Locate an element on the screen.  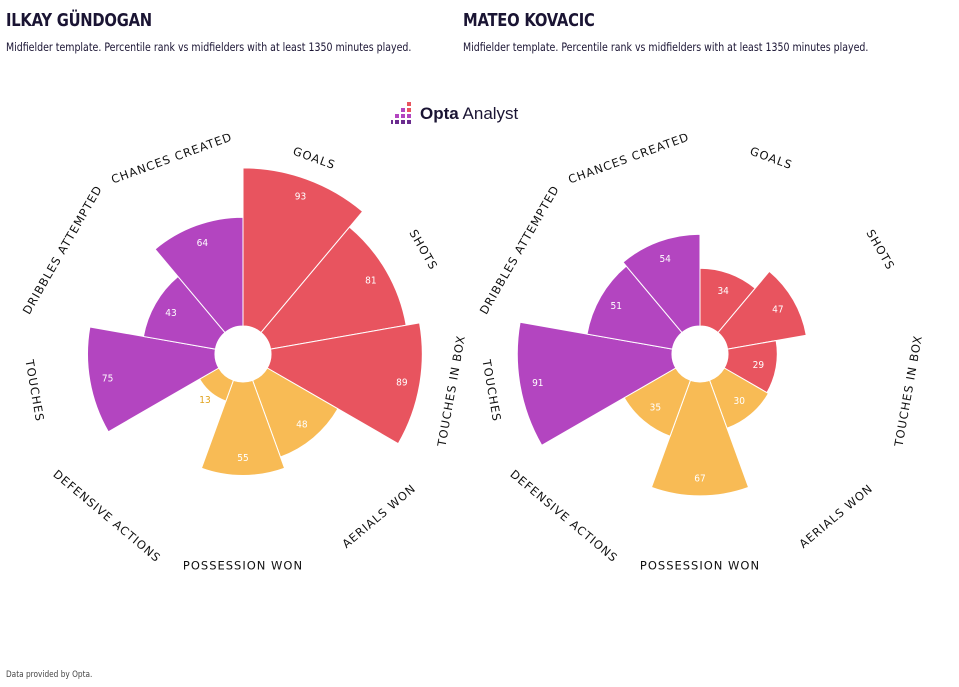
value-label-defensive-actions: 13 is located at coordinates (204, 400).